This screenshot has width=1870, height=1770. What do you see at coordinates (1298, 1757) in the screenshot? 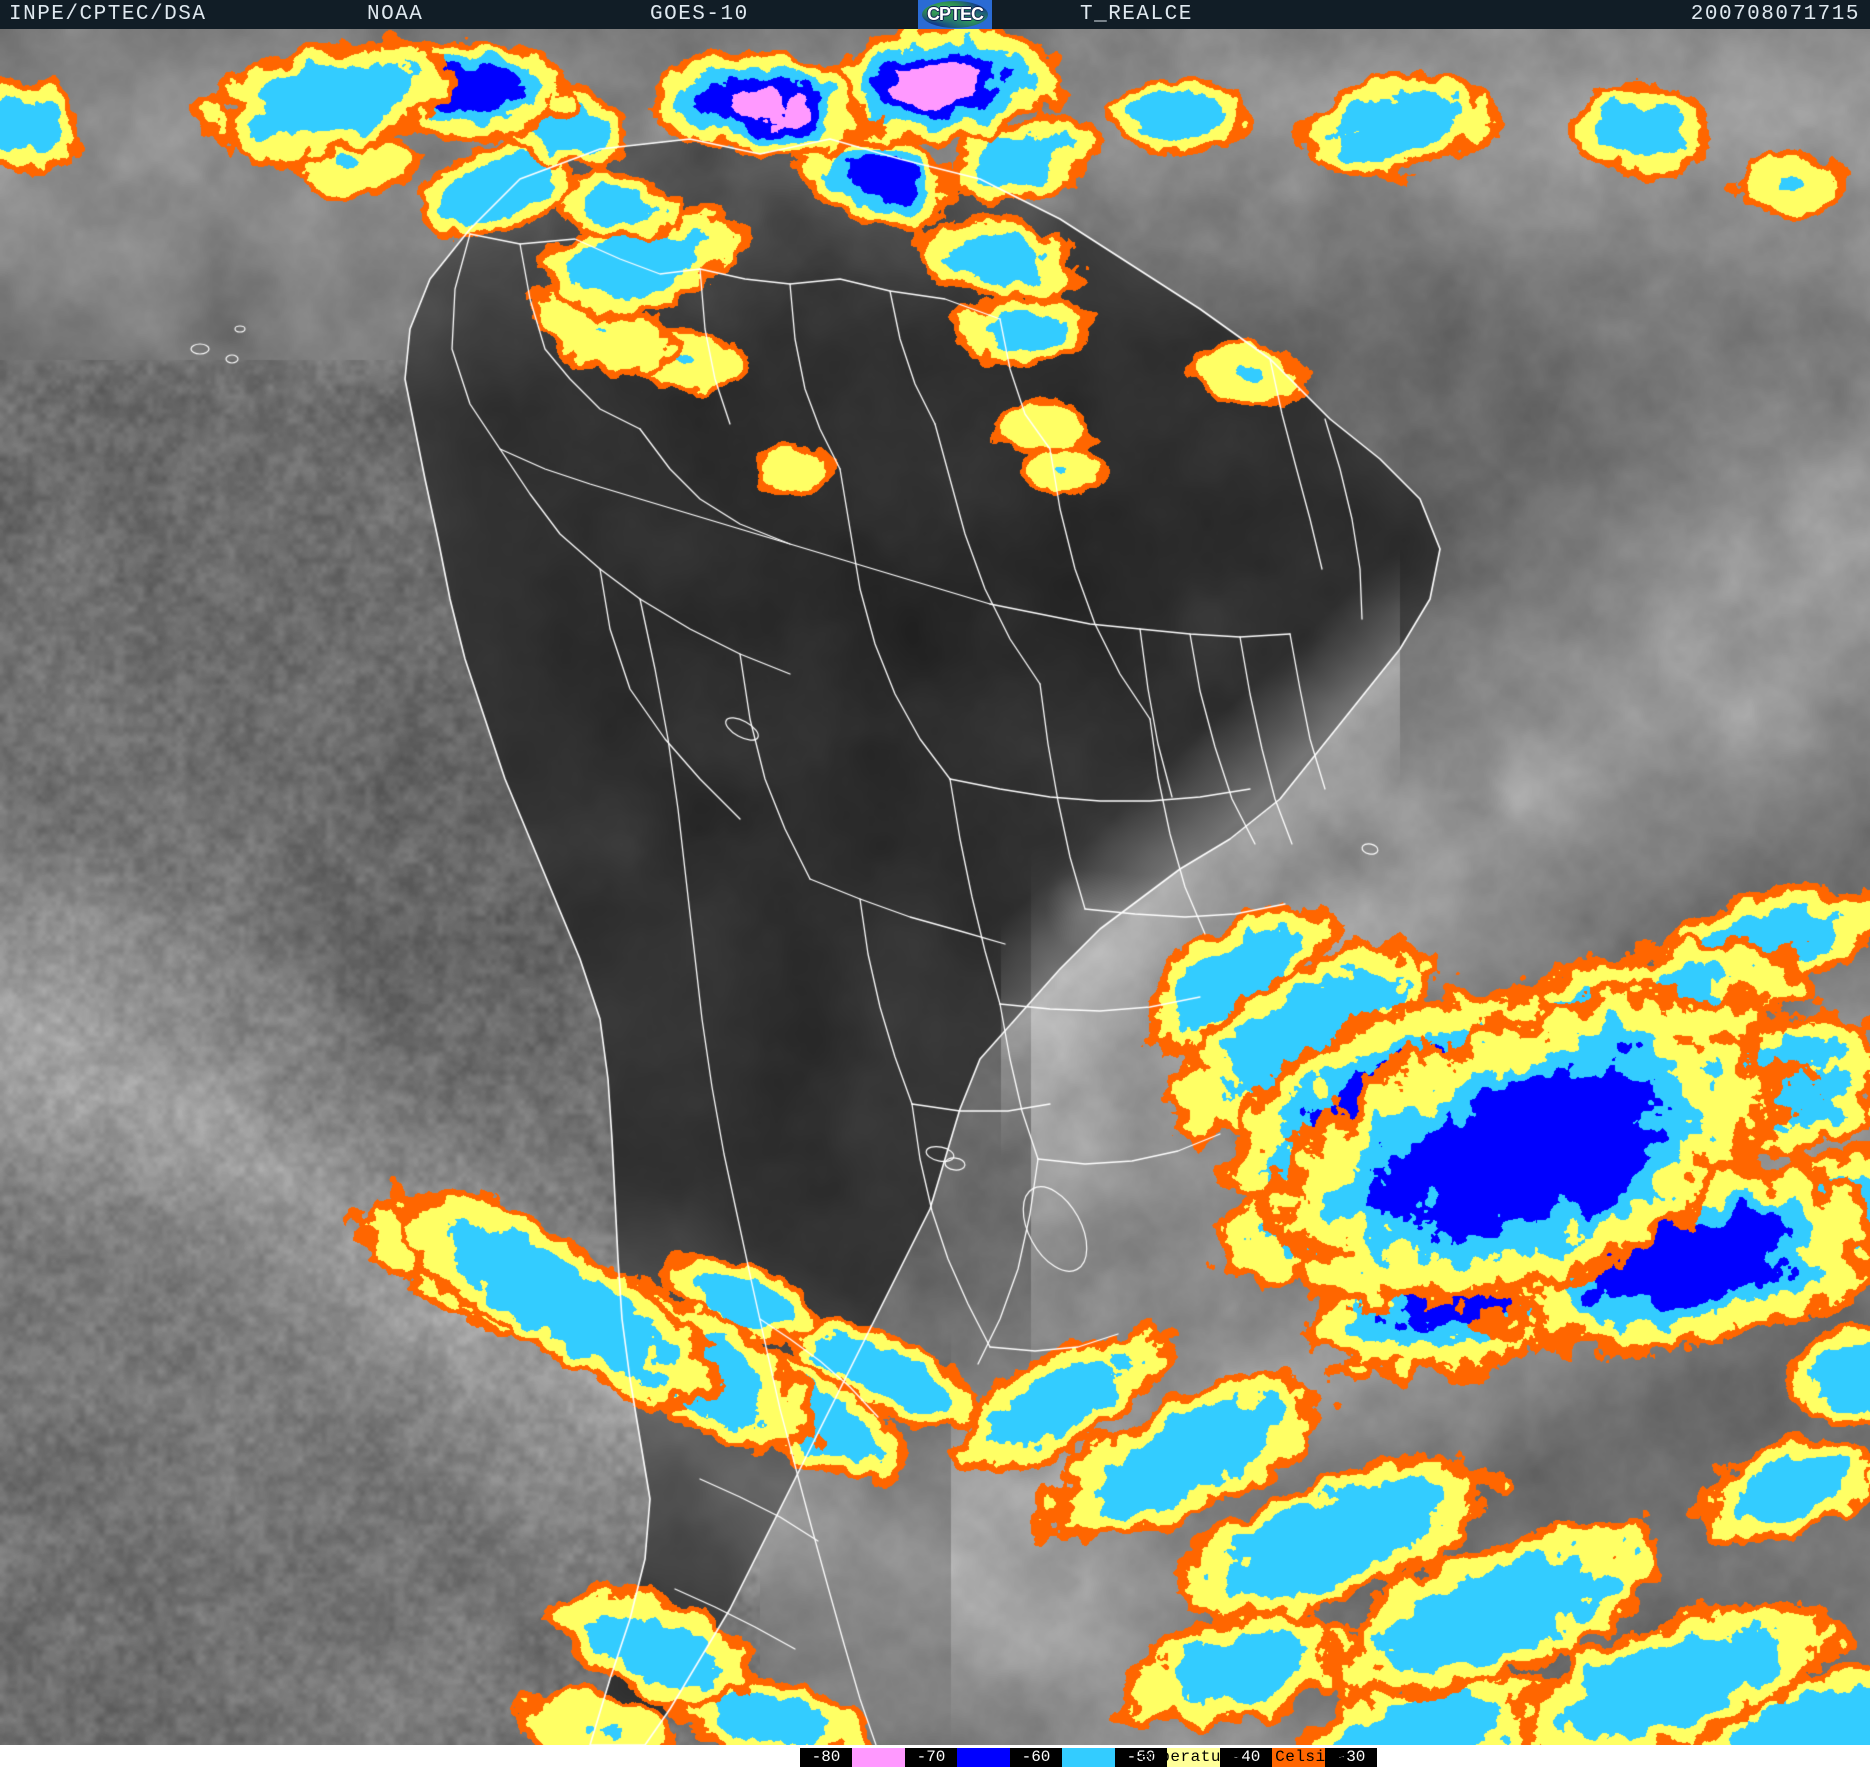
I see `legend-swatch-orange-band` at bounding box center [1298, 1757].